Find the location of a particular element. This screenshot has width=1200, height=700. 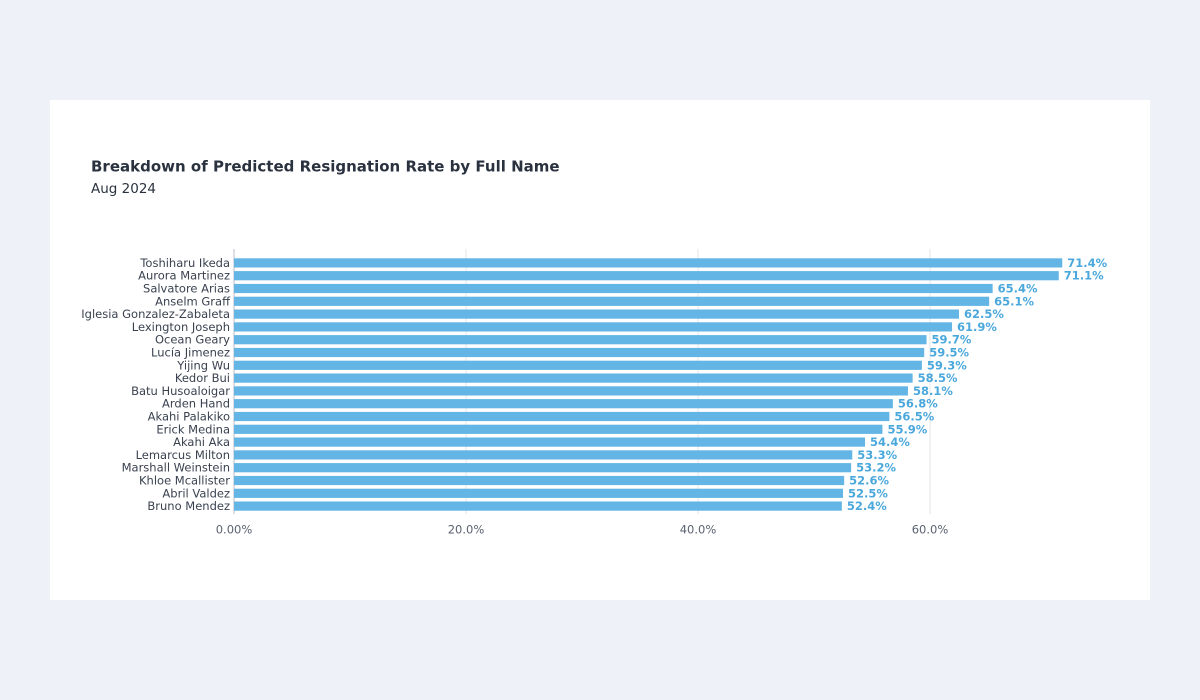

y-tick-label: Batu Husoaloigar is located at coordinates (180, 391).